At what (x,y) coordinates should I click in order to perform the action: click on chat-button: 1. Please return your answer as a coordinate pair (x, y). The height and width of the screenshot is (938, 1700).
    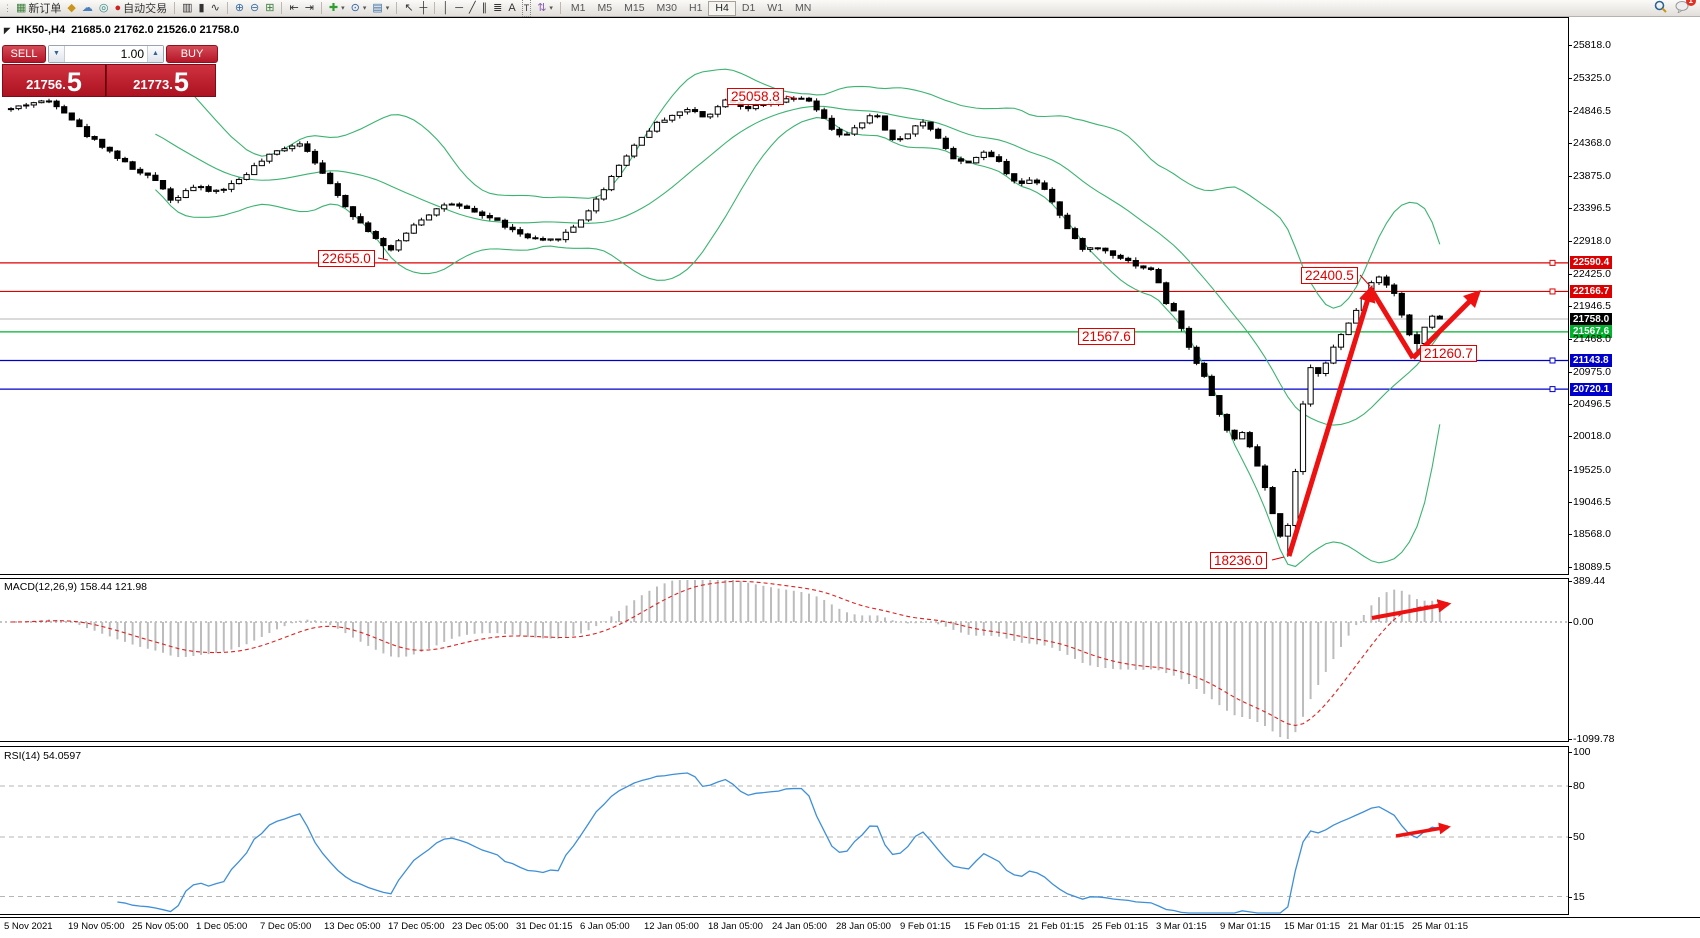
    Looking at the image, I should click on (1685, 8).